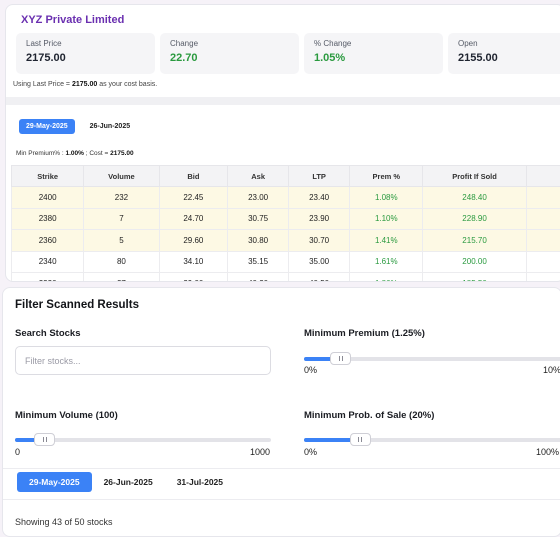  What do you see at coordinates (543, 176) in the screenshot?
I see `col-extra` at bounding box center [543, 176].